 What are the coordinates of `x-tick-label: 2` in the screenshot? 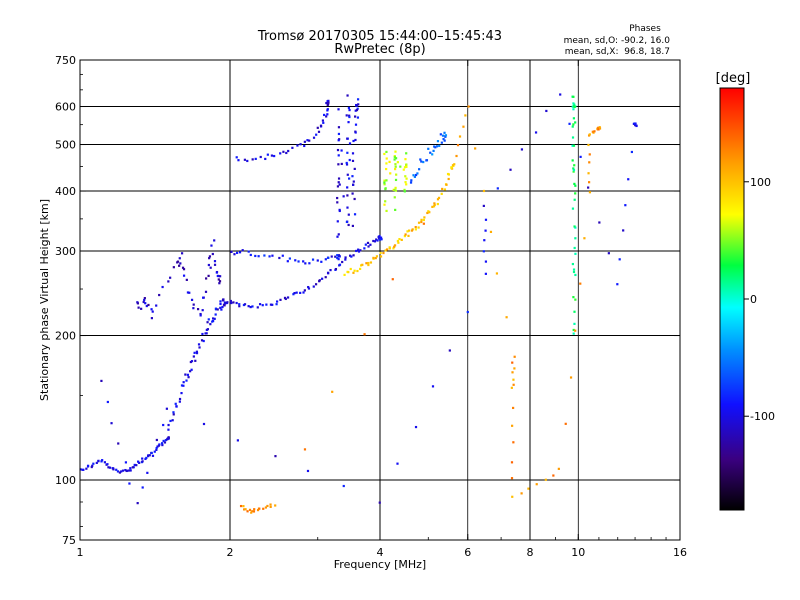 It's located at (230, 552).